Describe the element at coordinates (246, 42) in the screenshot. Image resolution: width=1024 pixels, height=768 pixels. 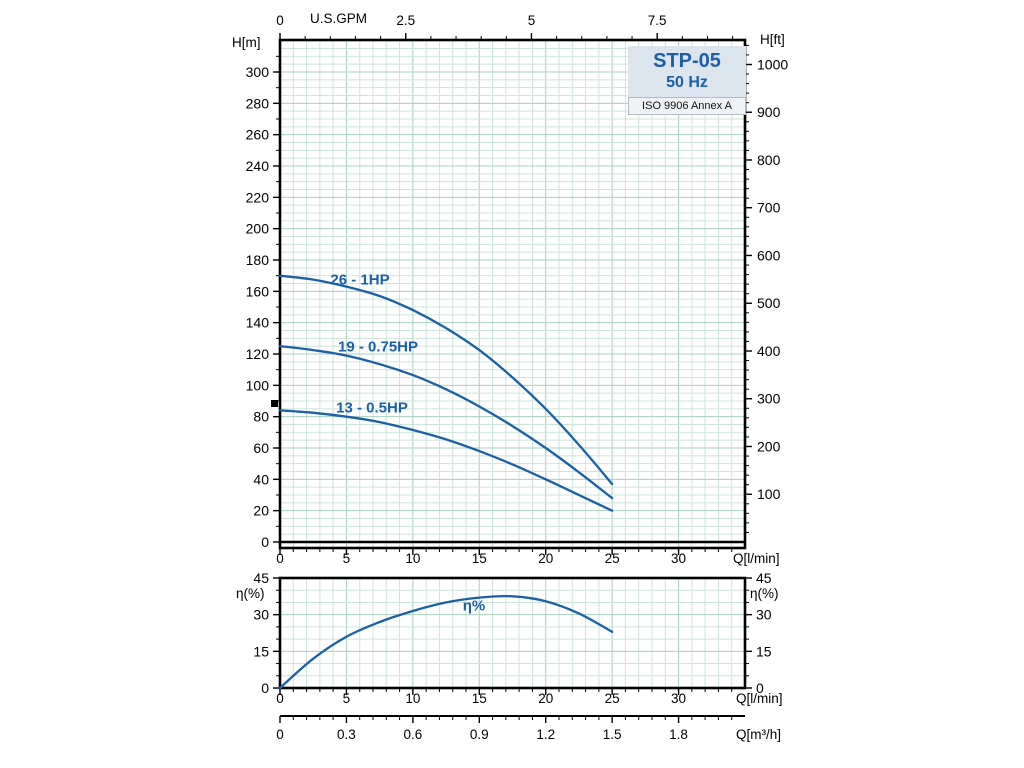
I see `main-left-axis-title: H[m]` at that location.